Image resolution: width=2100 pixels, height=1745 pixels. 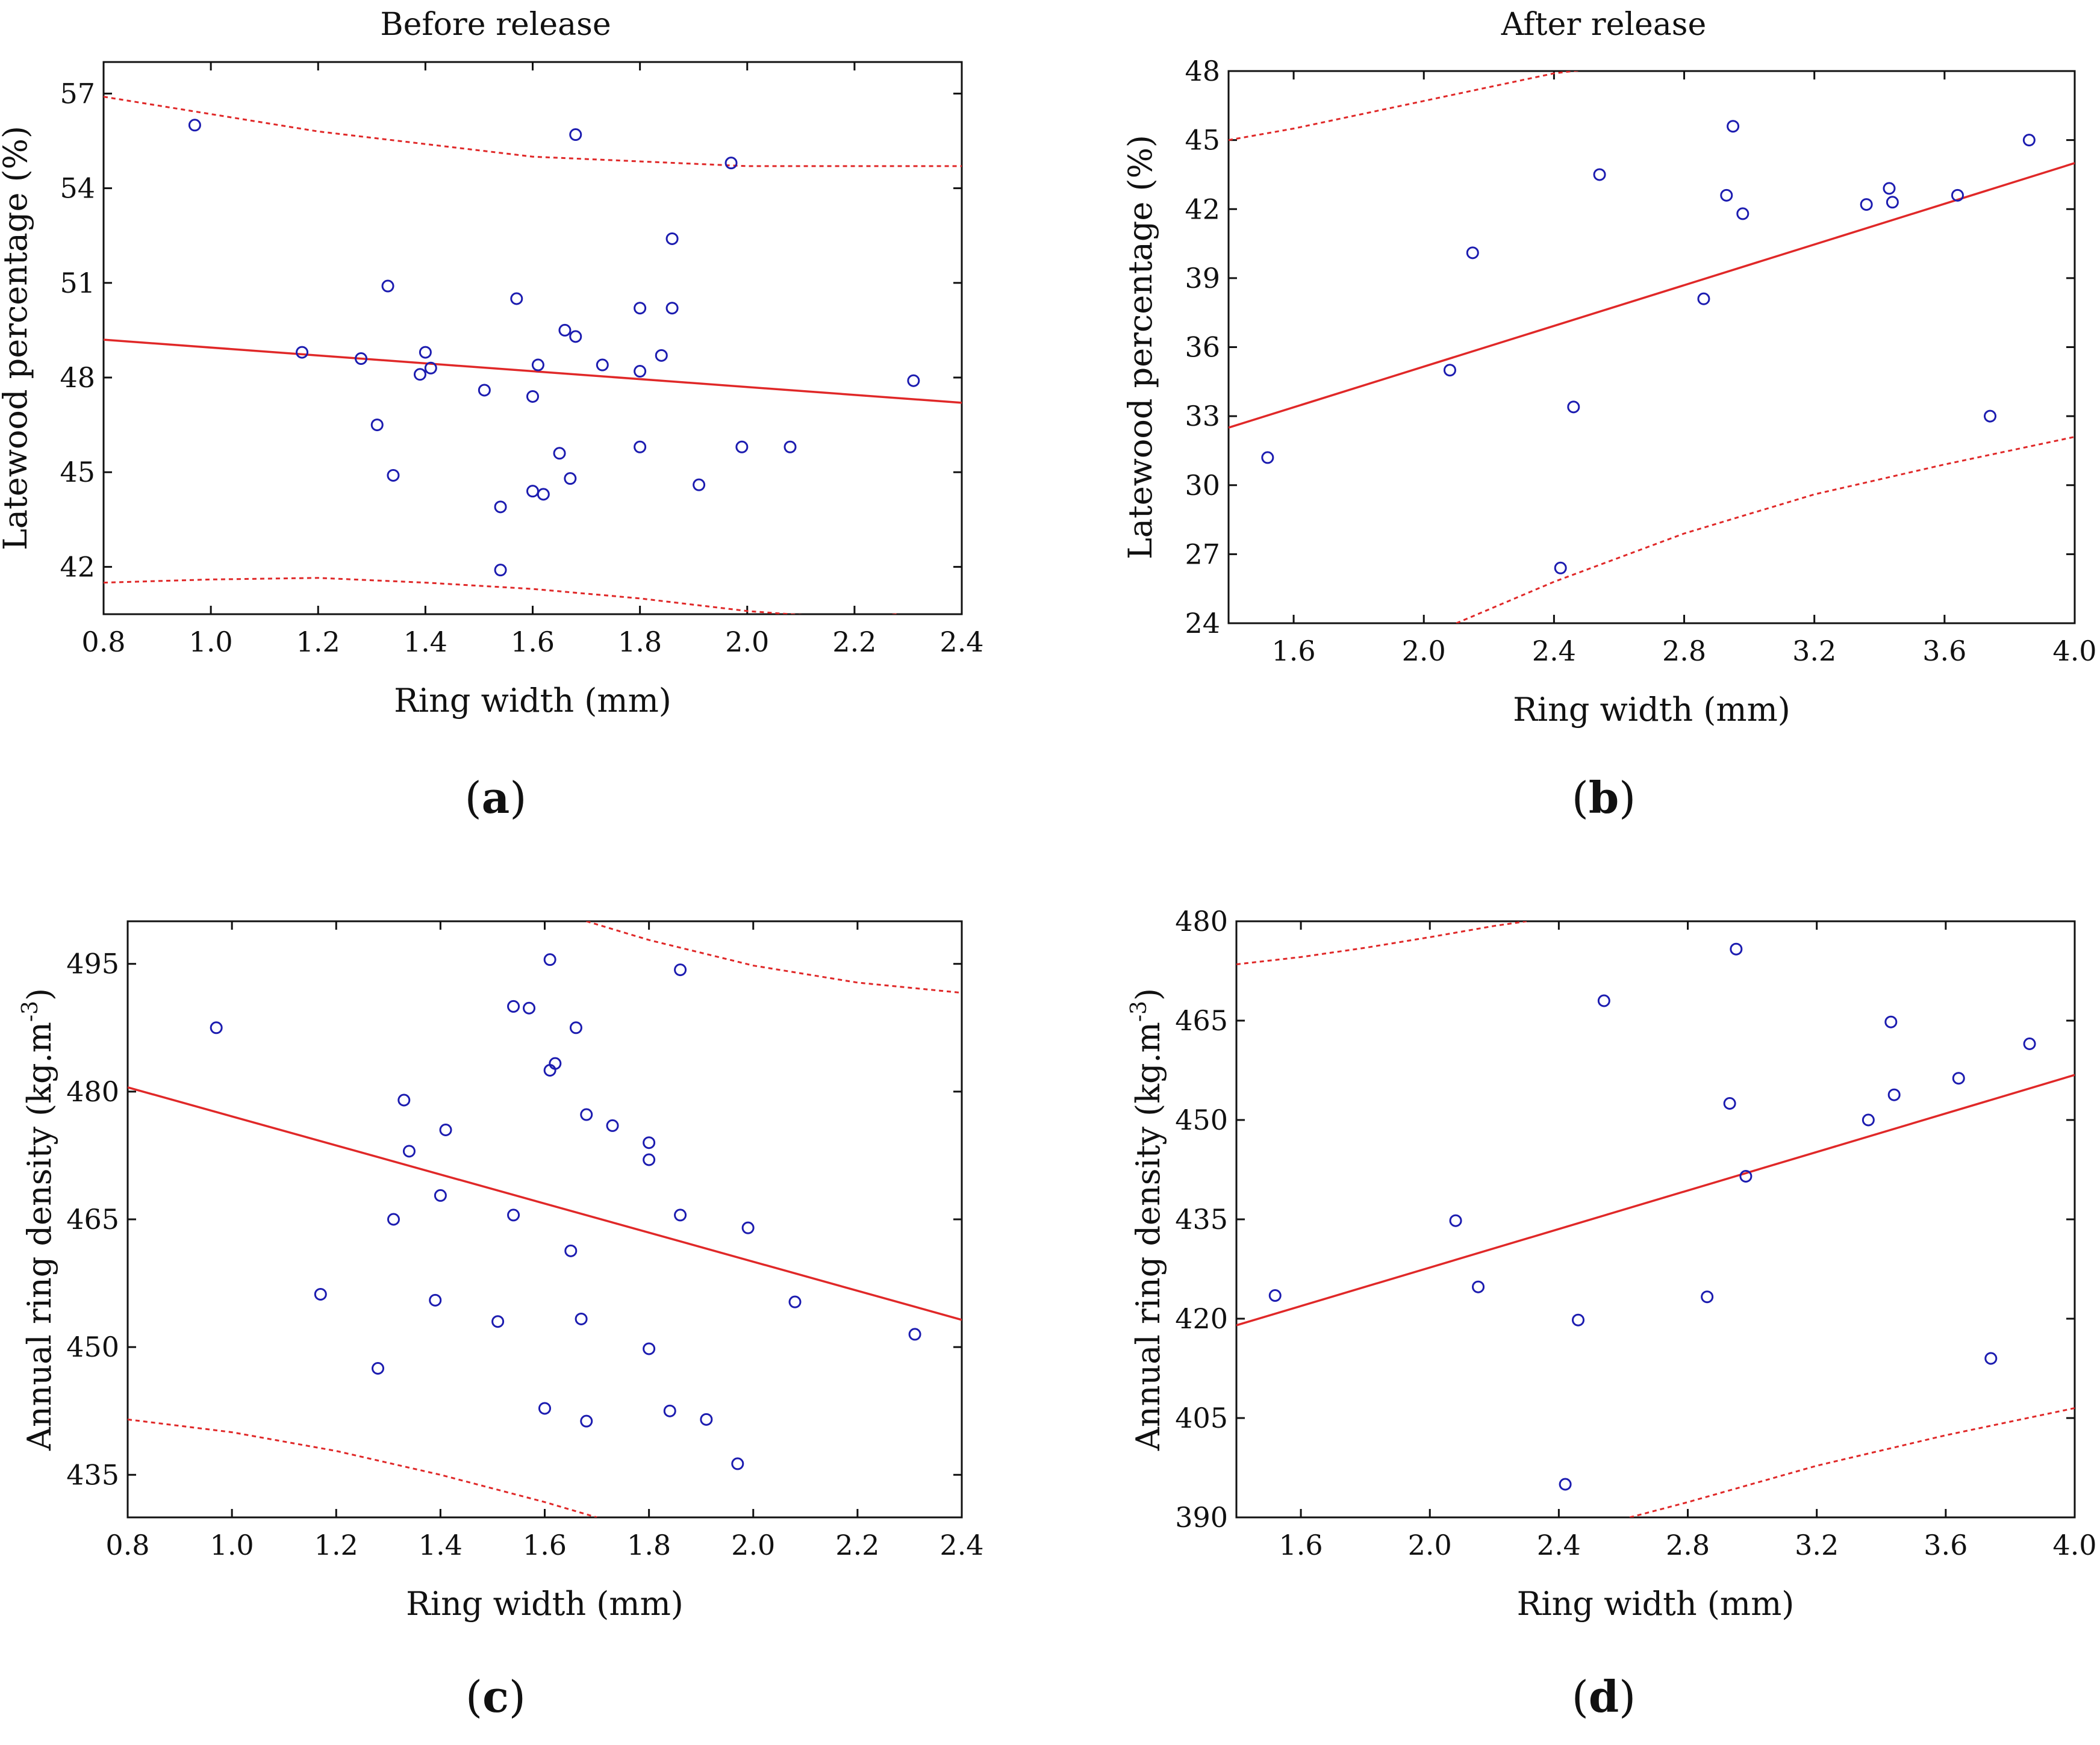 I want to click on panel-label: (d), so click(x=1604, y=1696).